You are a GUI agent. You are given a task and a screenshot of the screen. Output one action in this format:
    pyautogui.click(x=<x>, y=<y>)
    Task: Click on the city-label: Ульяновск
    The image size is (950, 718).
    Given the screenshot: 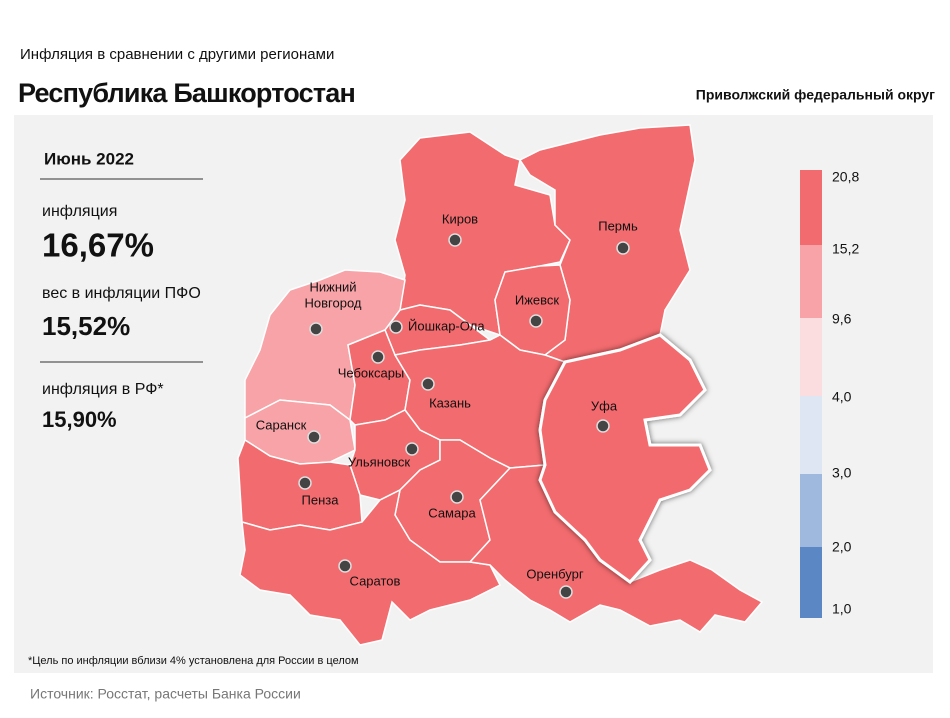 What is the action you would take?
    pyautogui.click(x=379, y=461)
    